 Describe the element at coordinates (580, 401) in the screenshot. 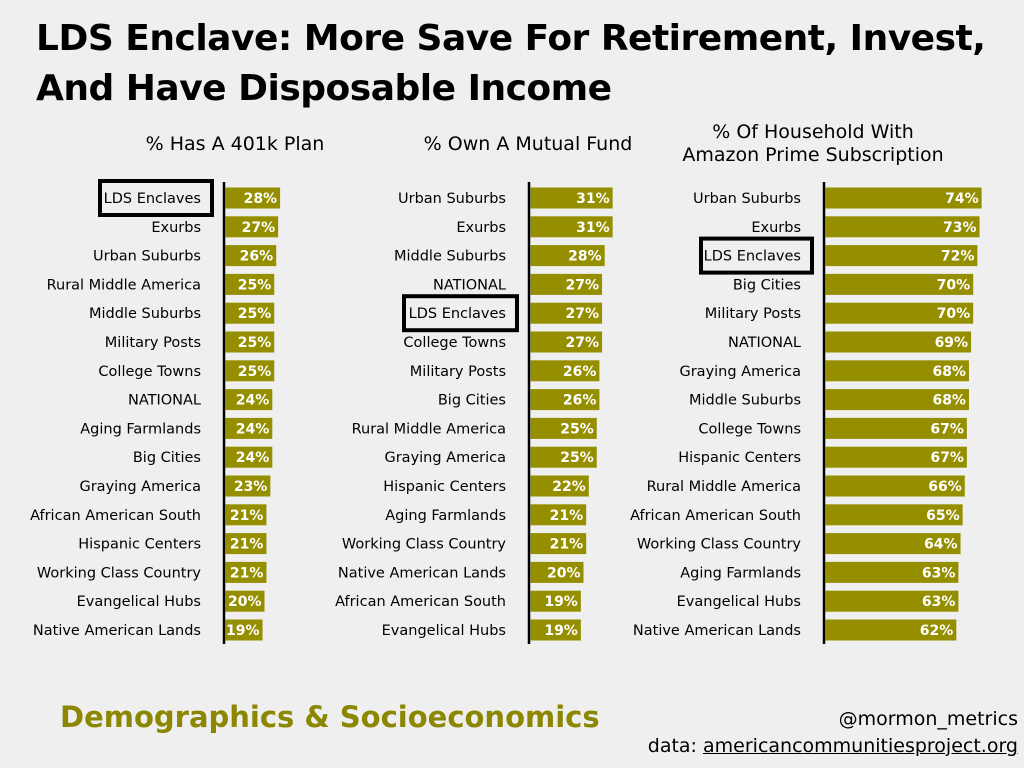

I see `chart2-value-label-8: 26%` at that location.